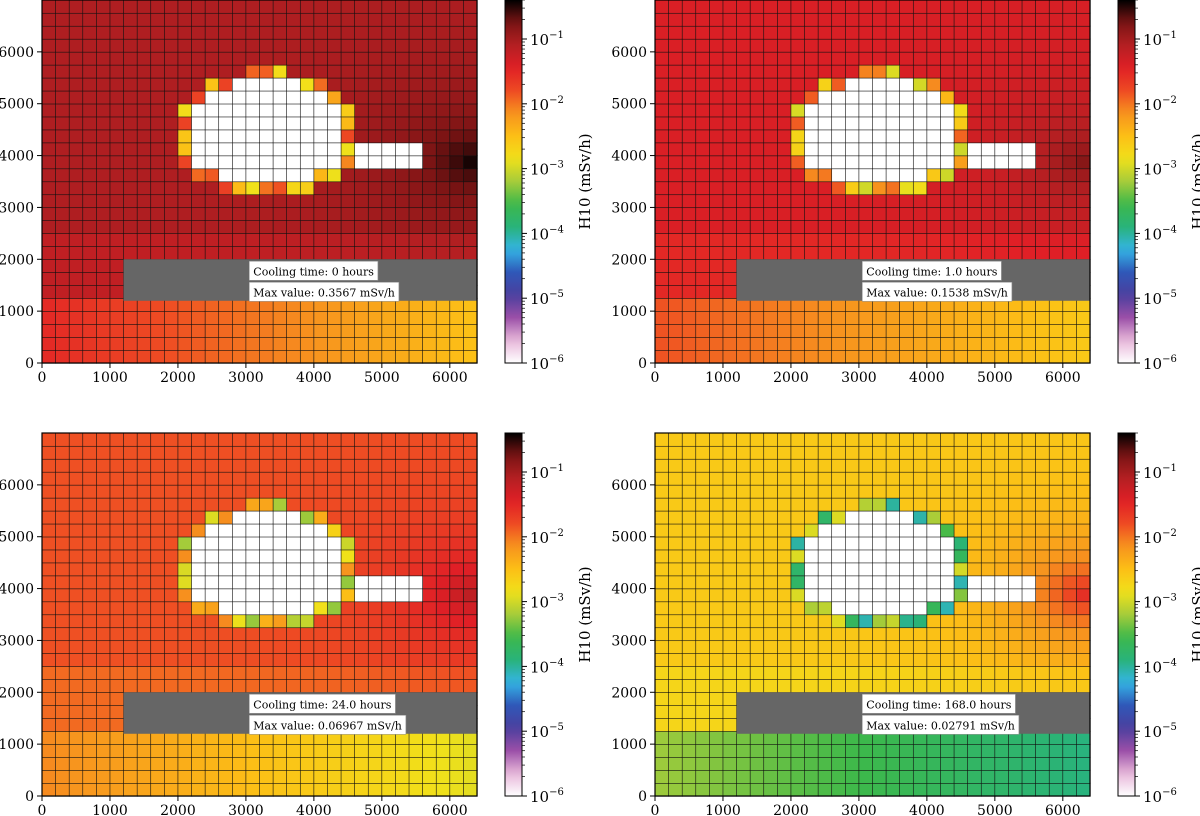 This screenshot has height=816, width=1200. What do you see at coordinates (29, 364) in the screenshot?
I see `y-tick-label: 0` at bounding box center [29, 364].